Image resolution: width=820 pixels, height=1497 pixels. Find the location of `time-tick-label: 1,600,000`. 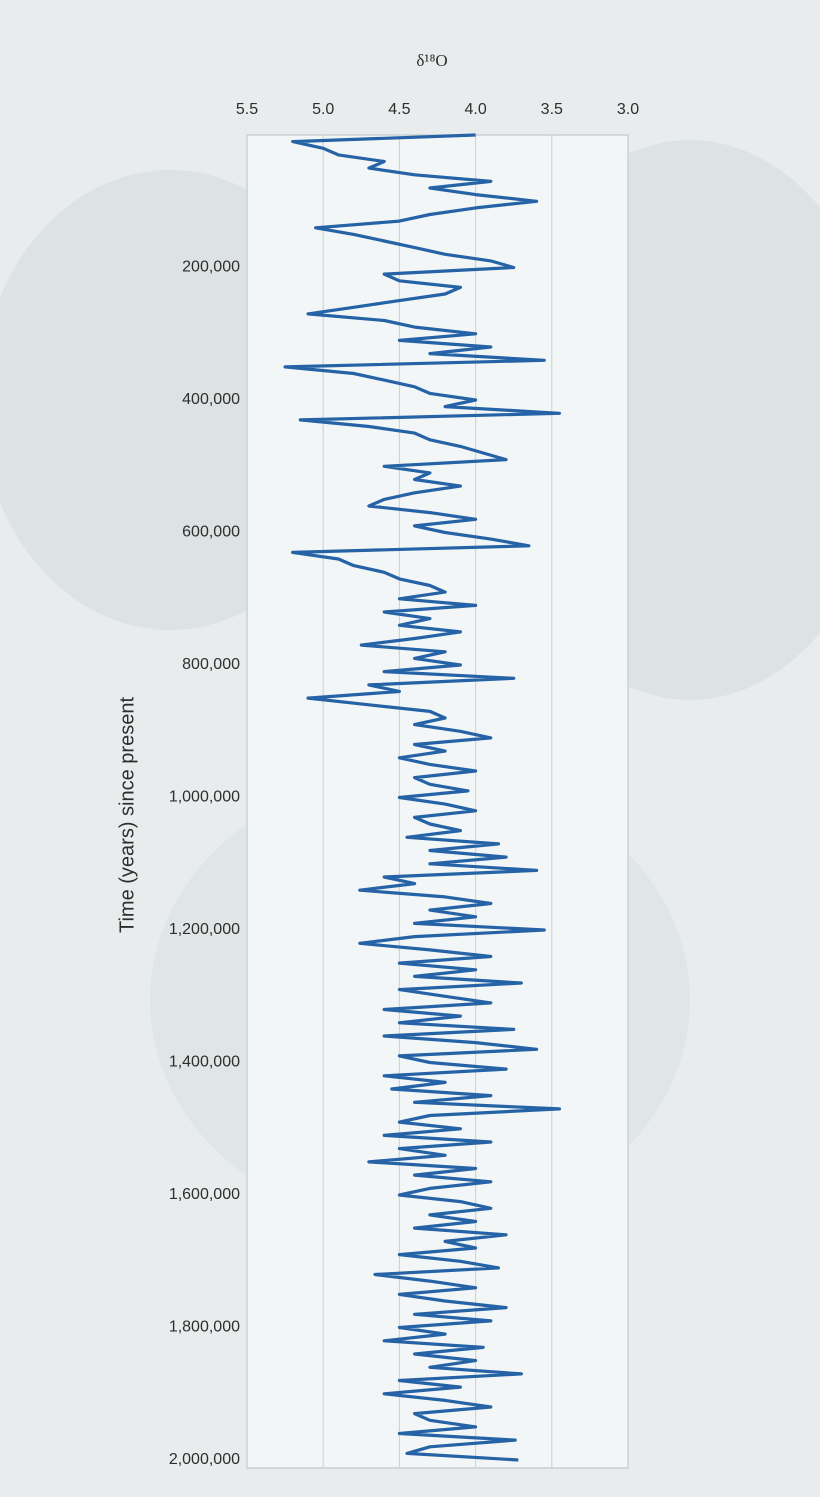

time-tick-label: 1,600,000 is located at coordinates (204, 1194).